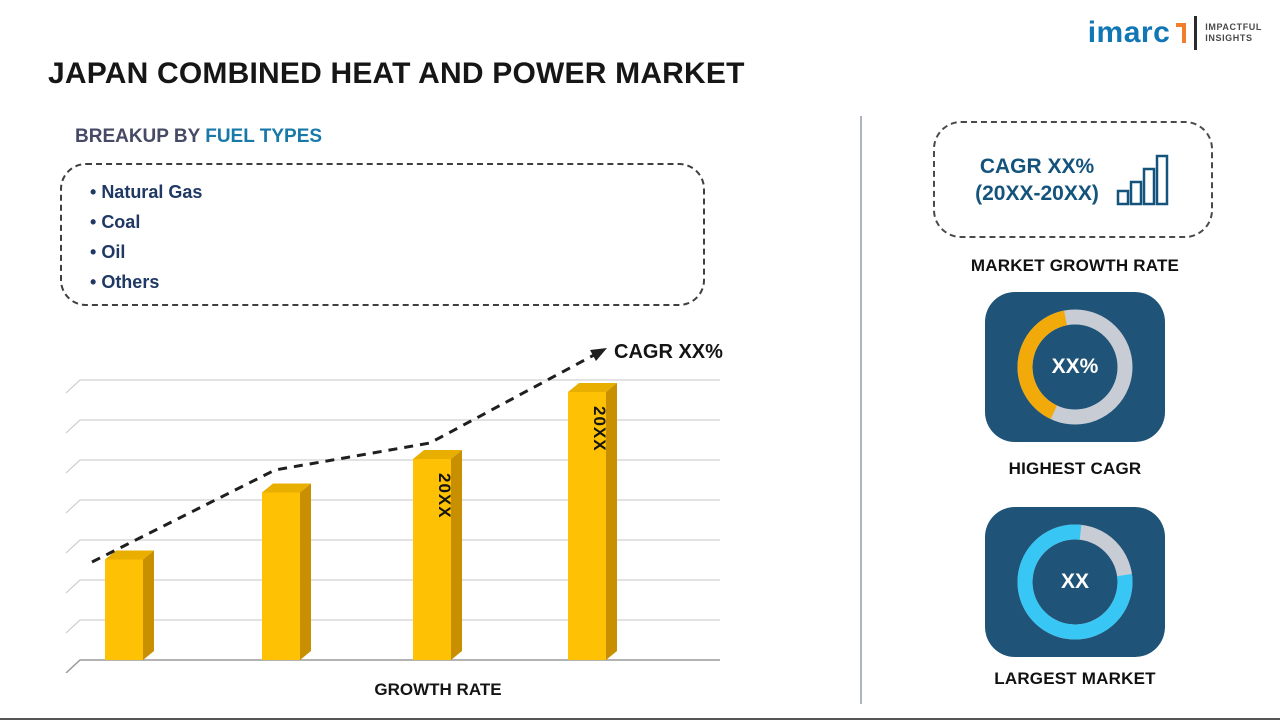 The height and width of the screenshot is (720, 1280). I want to click on bar-growth-icon, so click(1142, 179).